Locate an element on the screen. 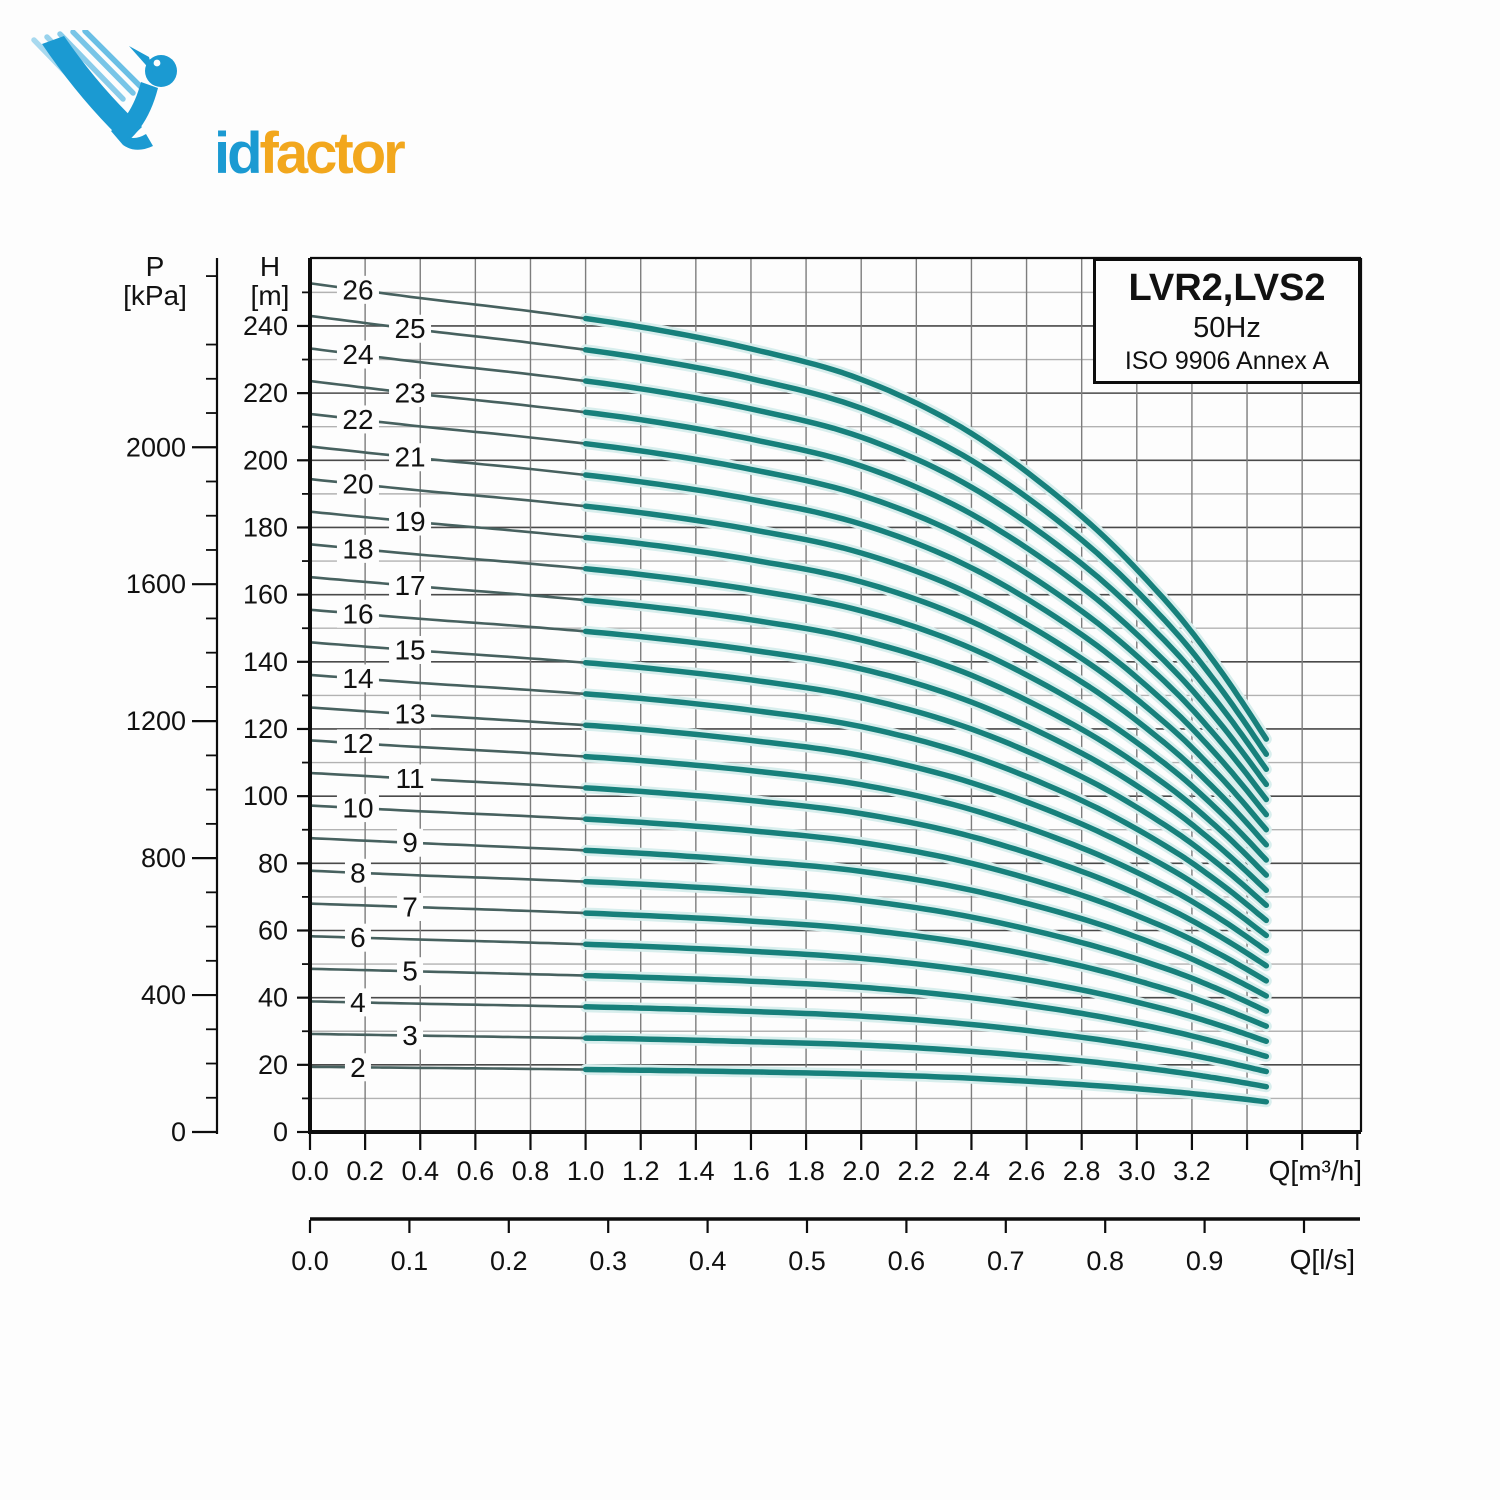 The image size is (1500, 1500). pump-curve-bold-9-stages is located at coordinates (926, 923).